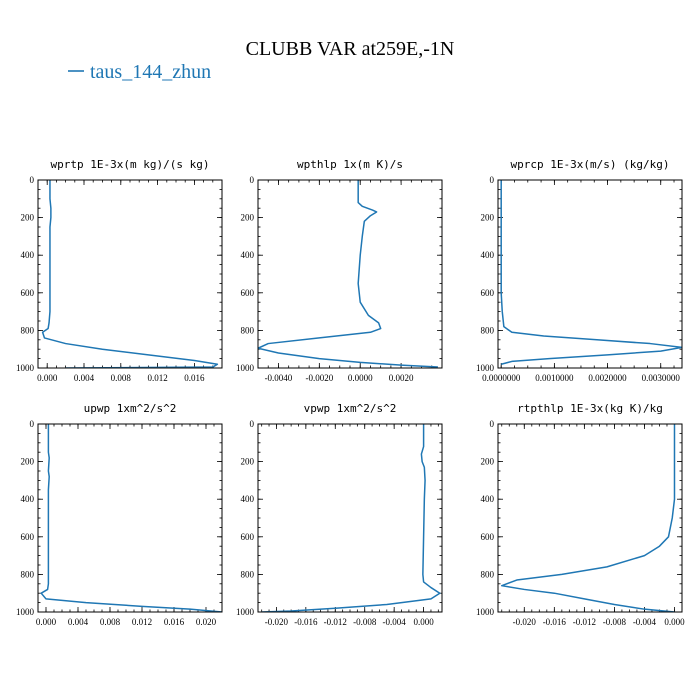  I want to click on x-tick-label: 0.0030000, so click(661, 378).